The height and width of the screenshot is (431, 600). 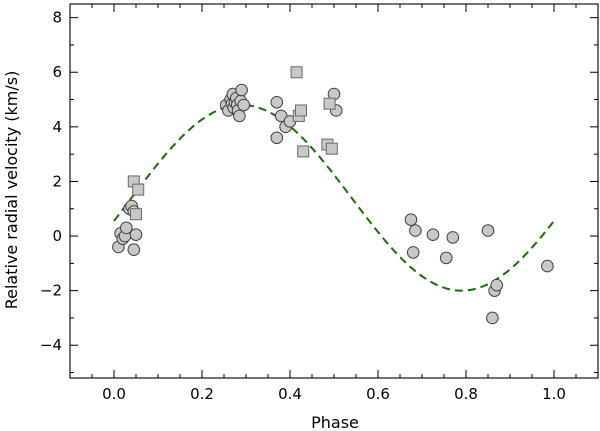 I want to click on y-tick-label: 2, so click(x=57, y=181).